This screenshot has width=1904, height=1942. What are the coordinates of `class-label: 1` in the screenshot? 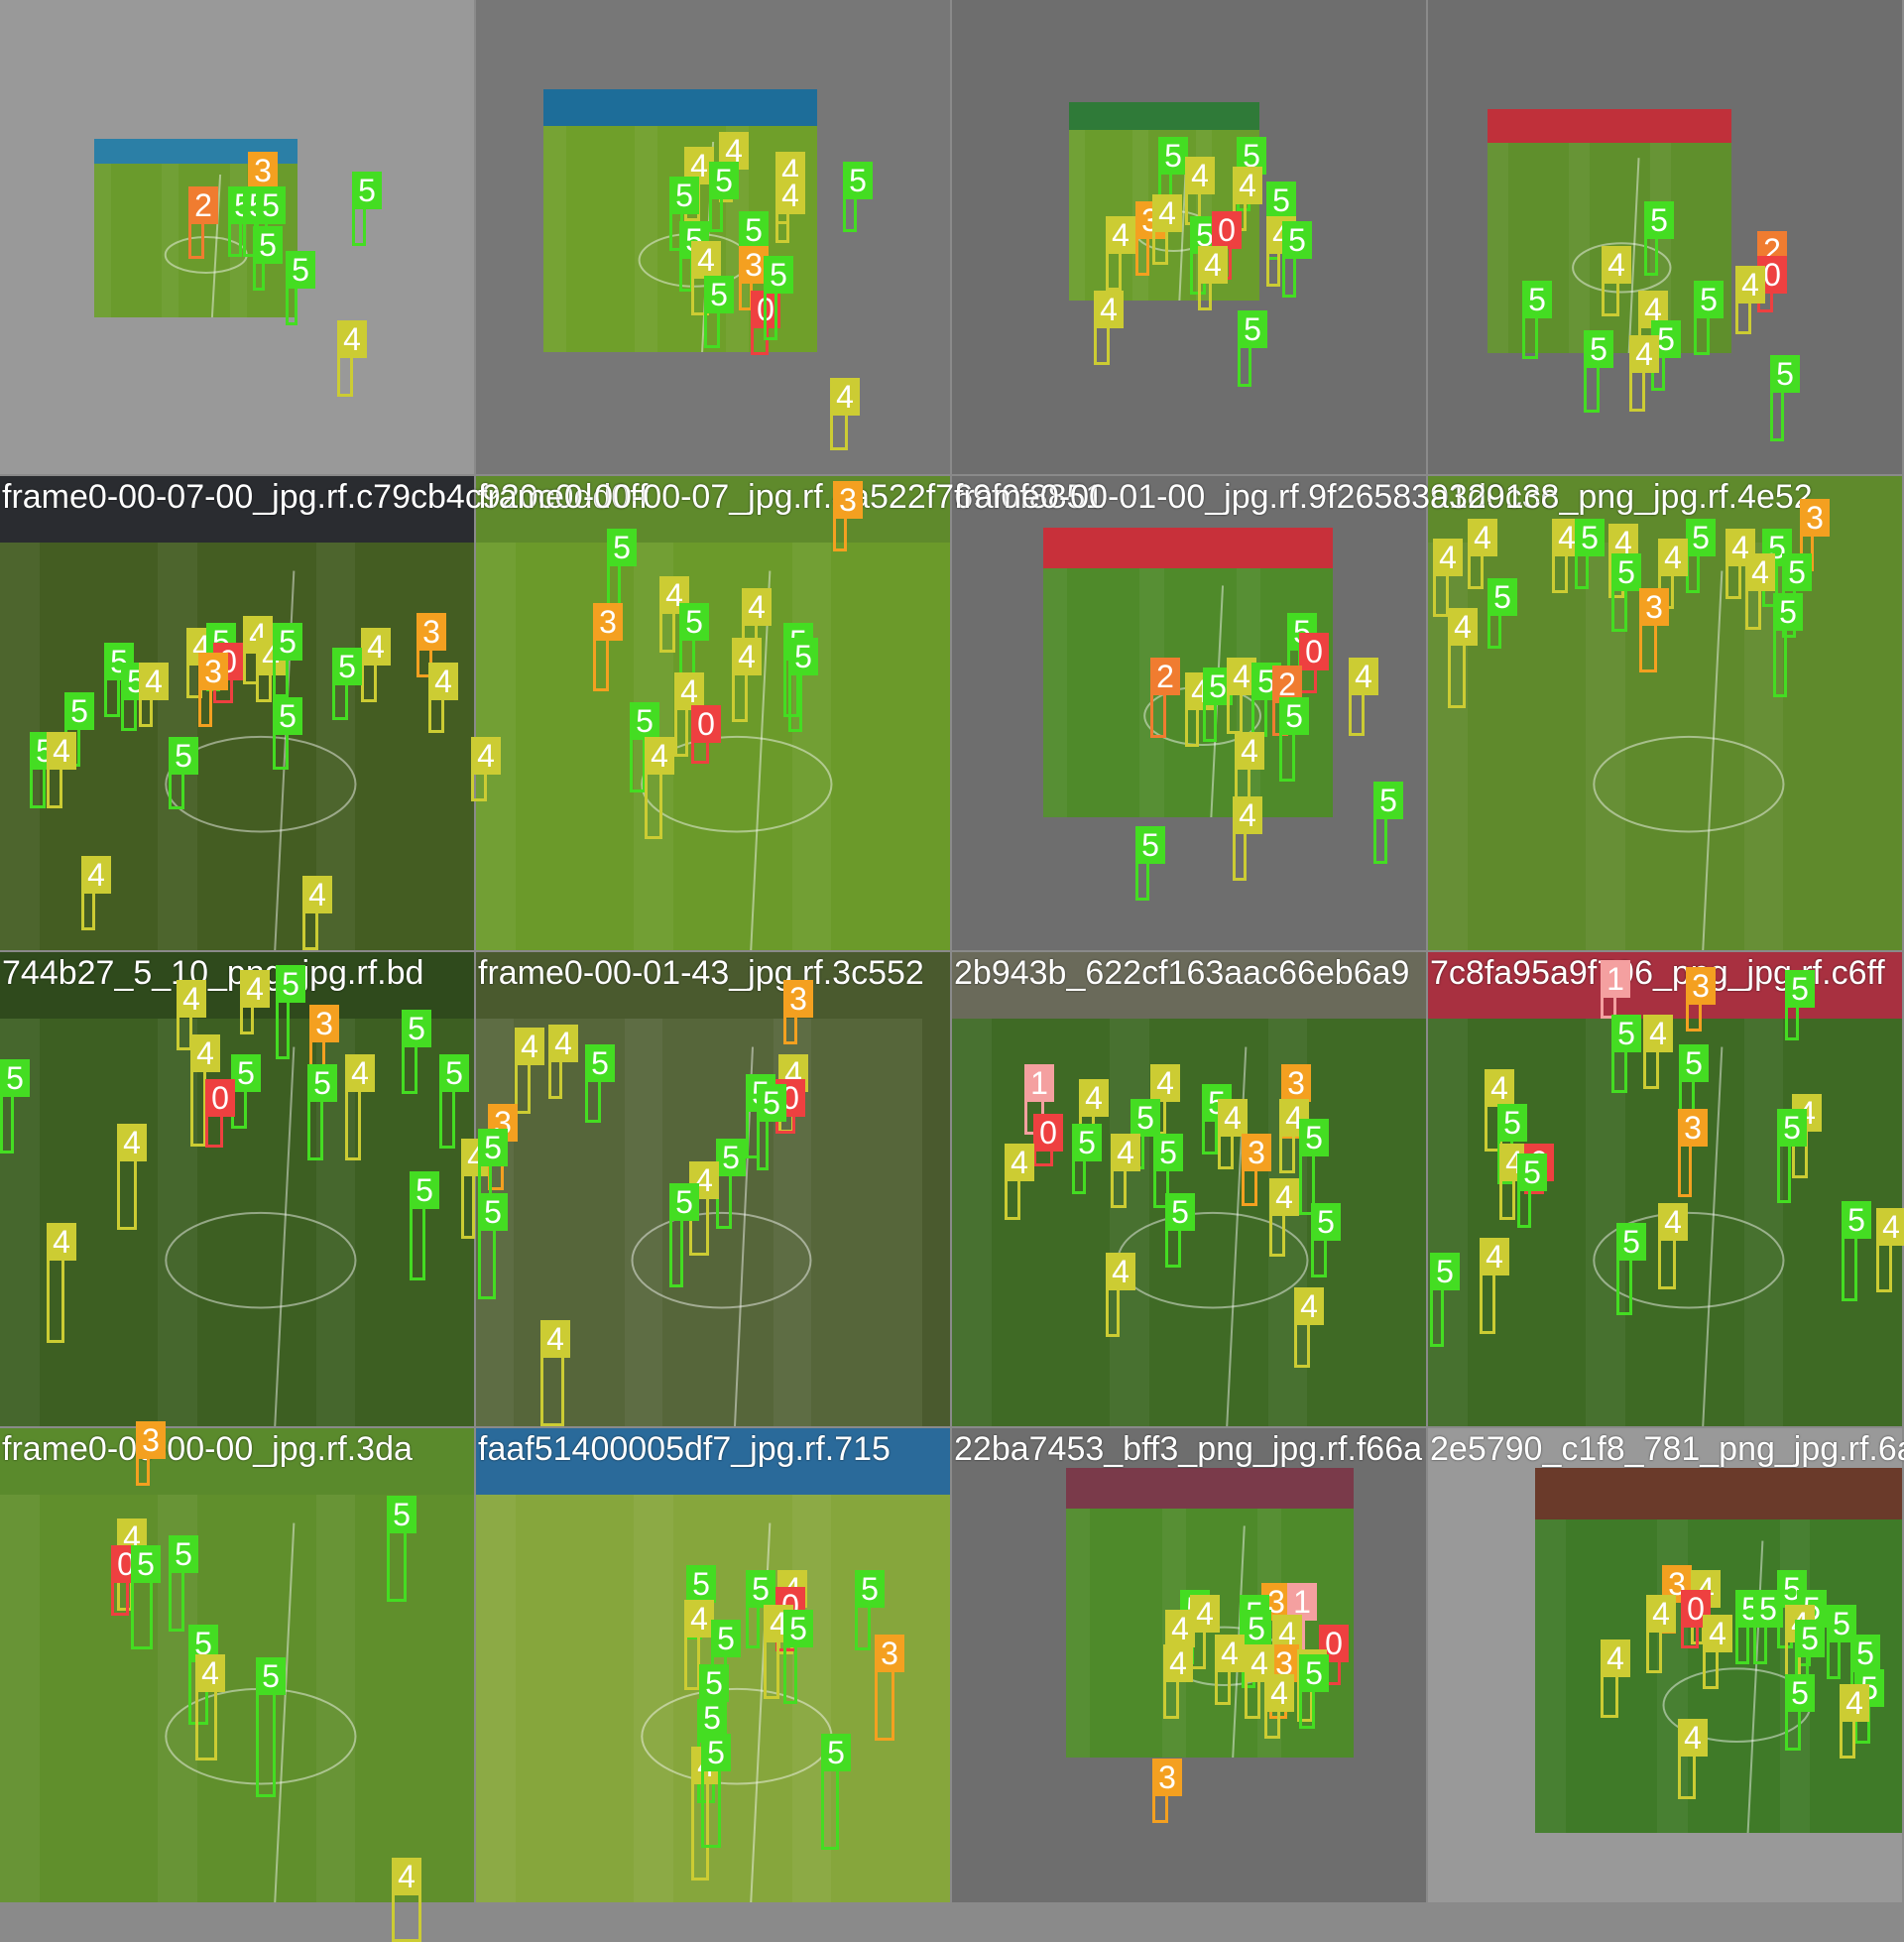 It's located at (1615, 979).